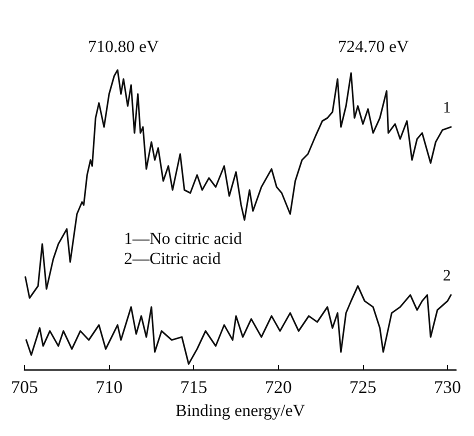 Image resolution: width=474 pixels, height=436 pixels. What do you see at coordinates (109, 387) in the screenshot?
I see `x-tick-label: 710` at bounding box center [109, 387].